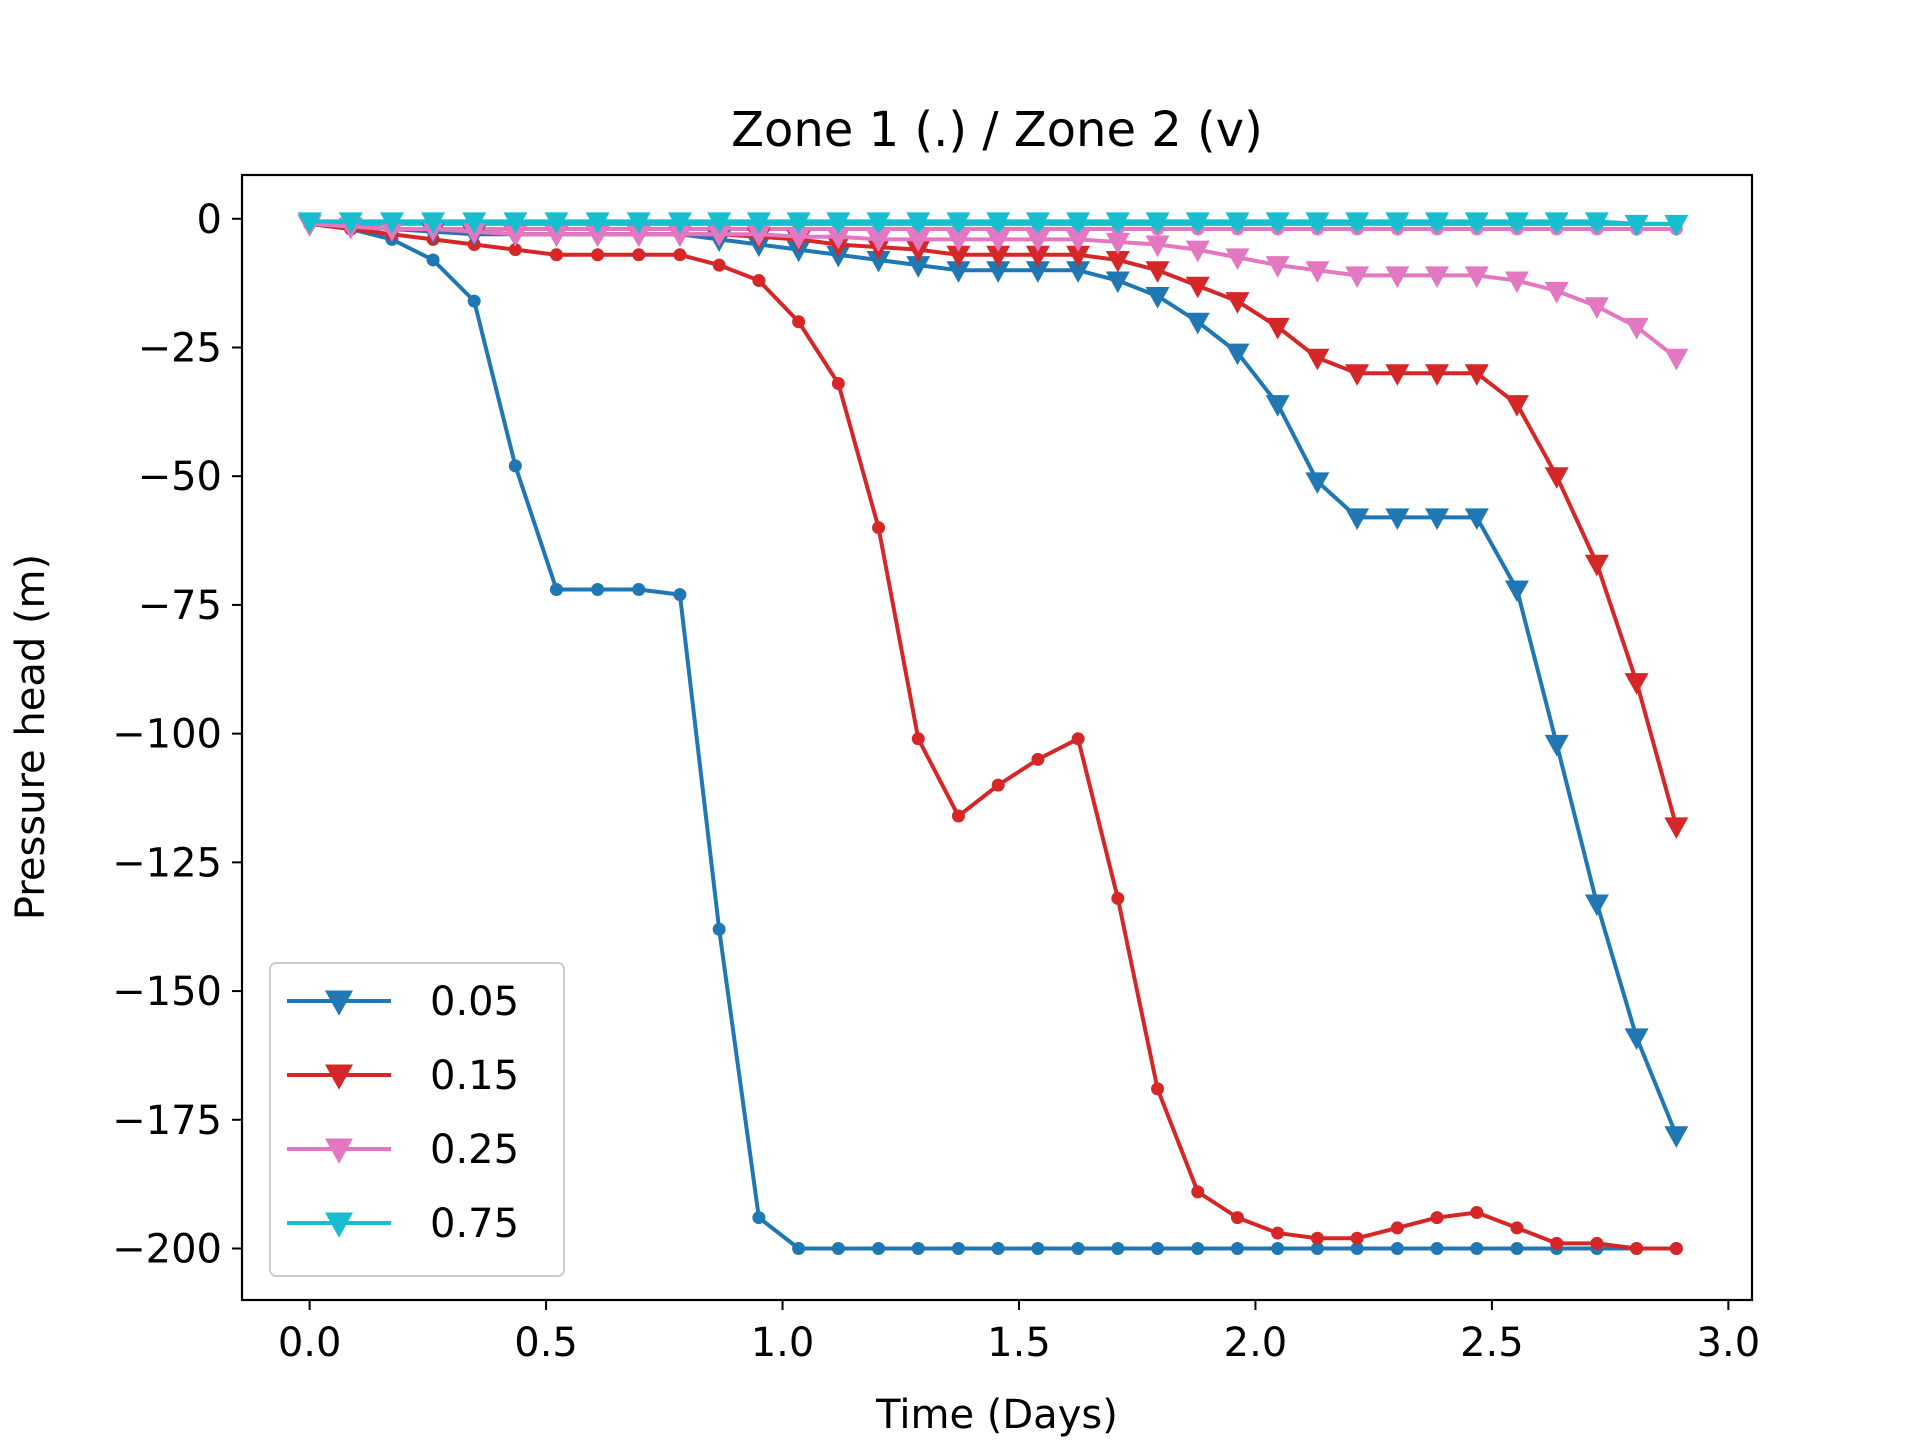 This screenshot has height=1440, width=1920. I want to click on series-0.75-zone-2, so click(993, 224).